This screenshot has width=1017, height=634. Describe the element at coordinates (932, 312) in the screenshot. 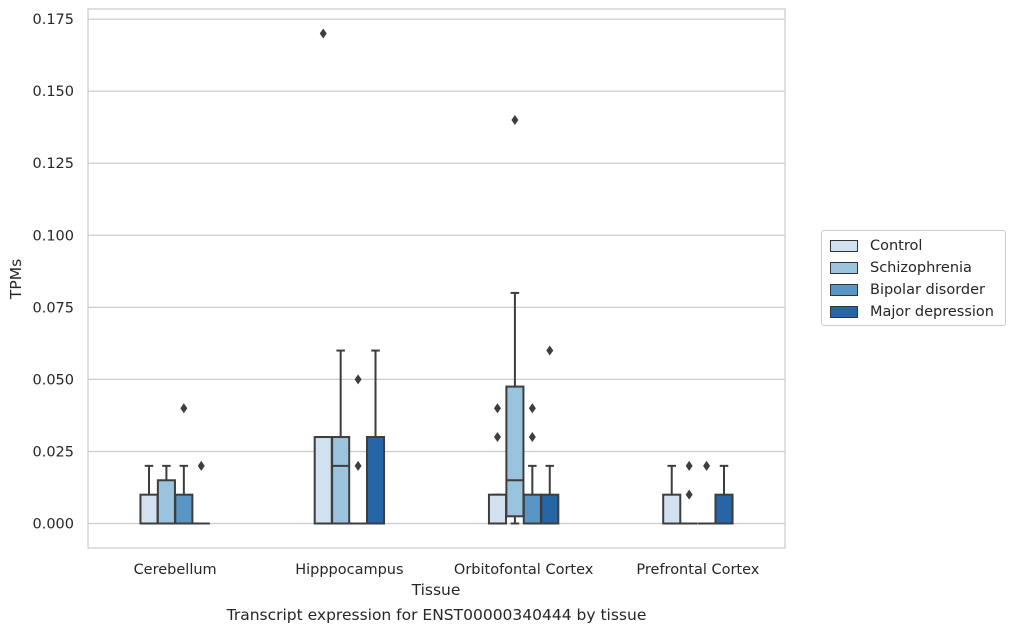

I see `legend-label-major-depression: Major depression` at that location.